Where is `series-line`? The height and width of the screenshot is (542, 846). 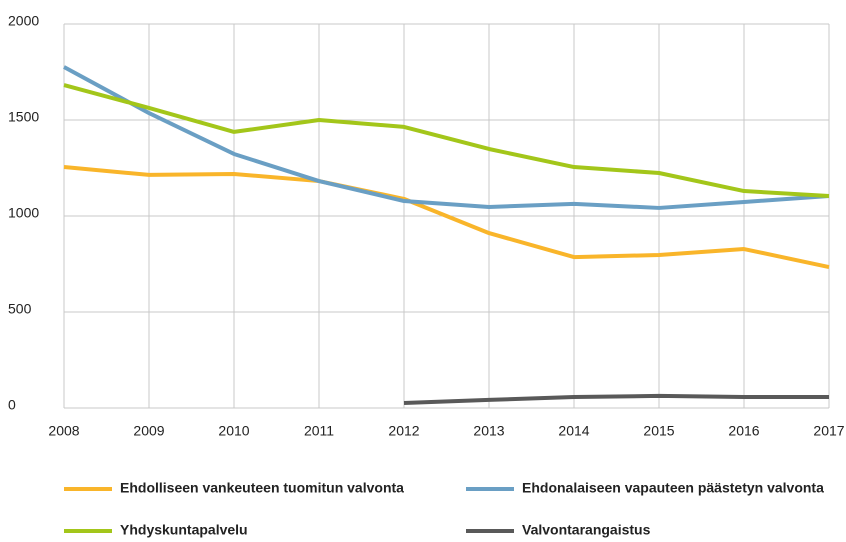
series-line is located at coordinates (616, 399).